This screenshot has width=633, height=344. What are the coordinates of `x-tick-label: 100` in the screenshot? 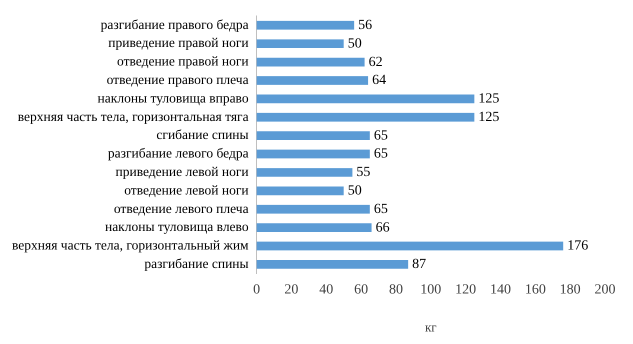 It's located at (431, 290).